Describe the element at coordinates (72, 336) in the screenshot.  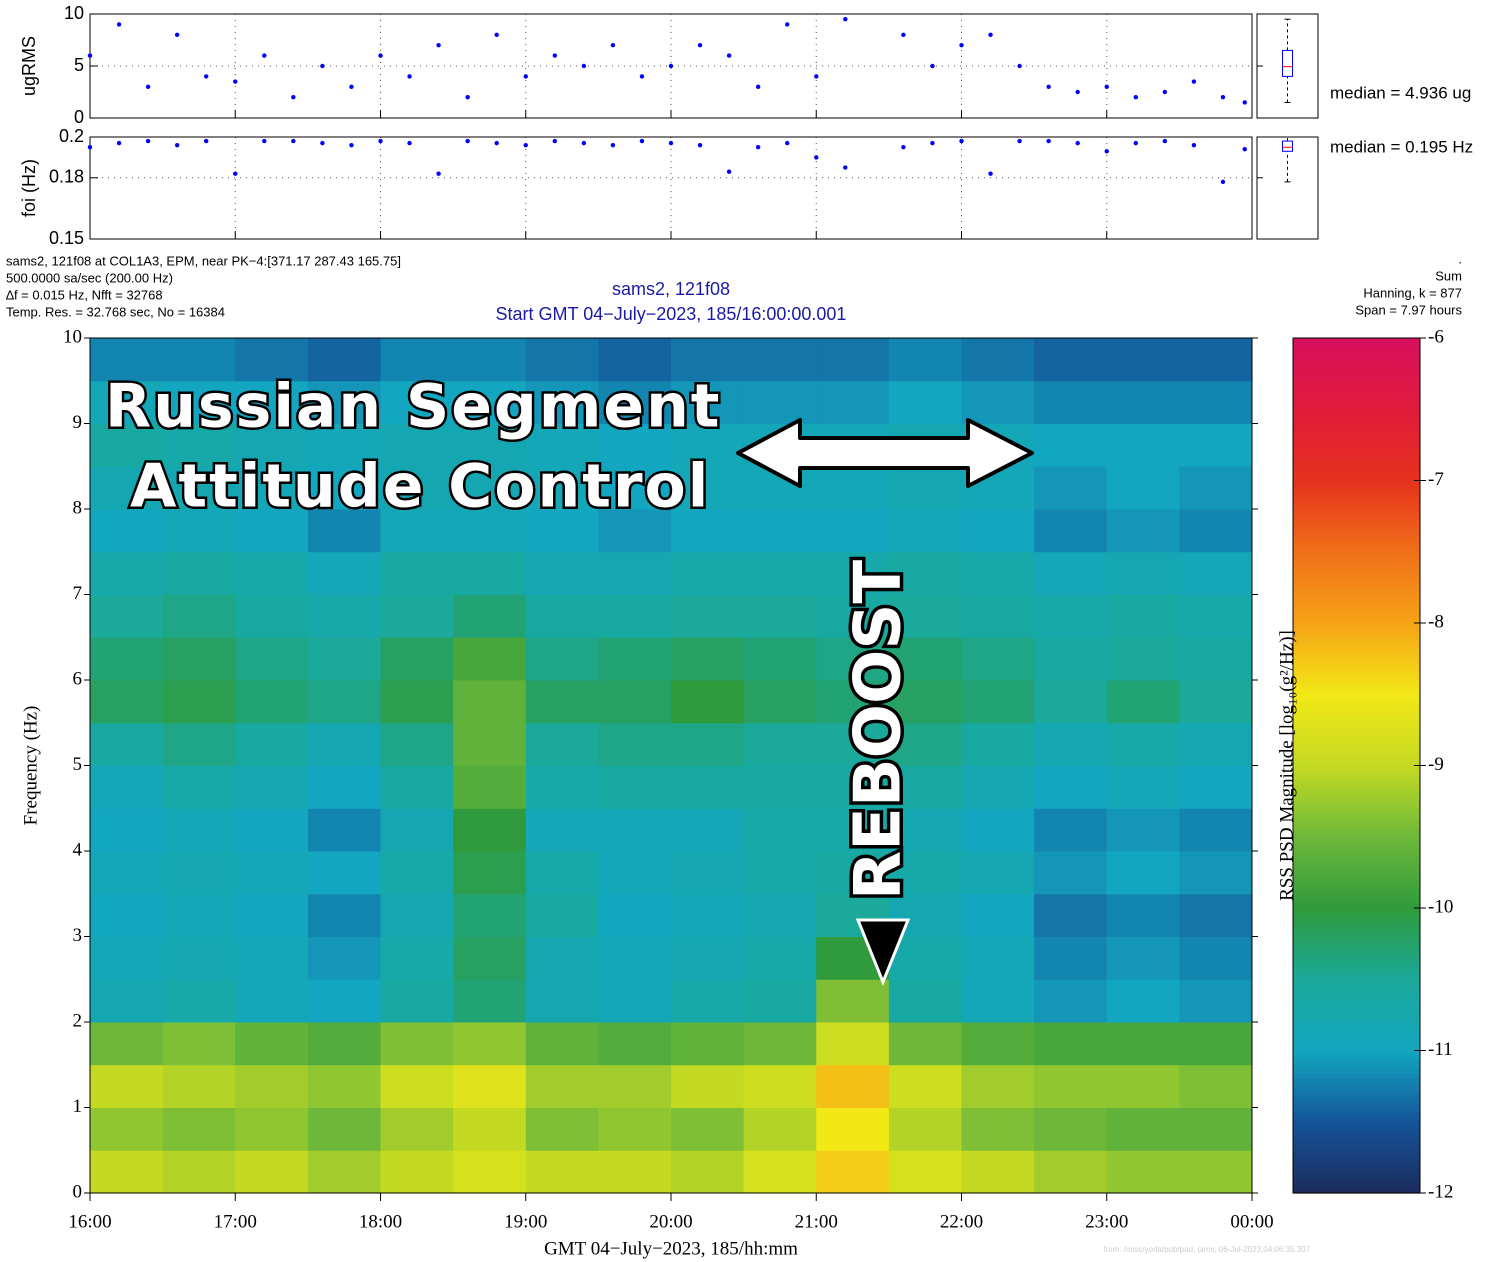
I see `y-tick-label: 10` at that location.